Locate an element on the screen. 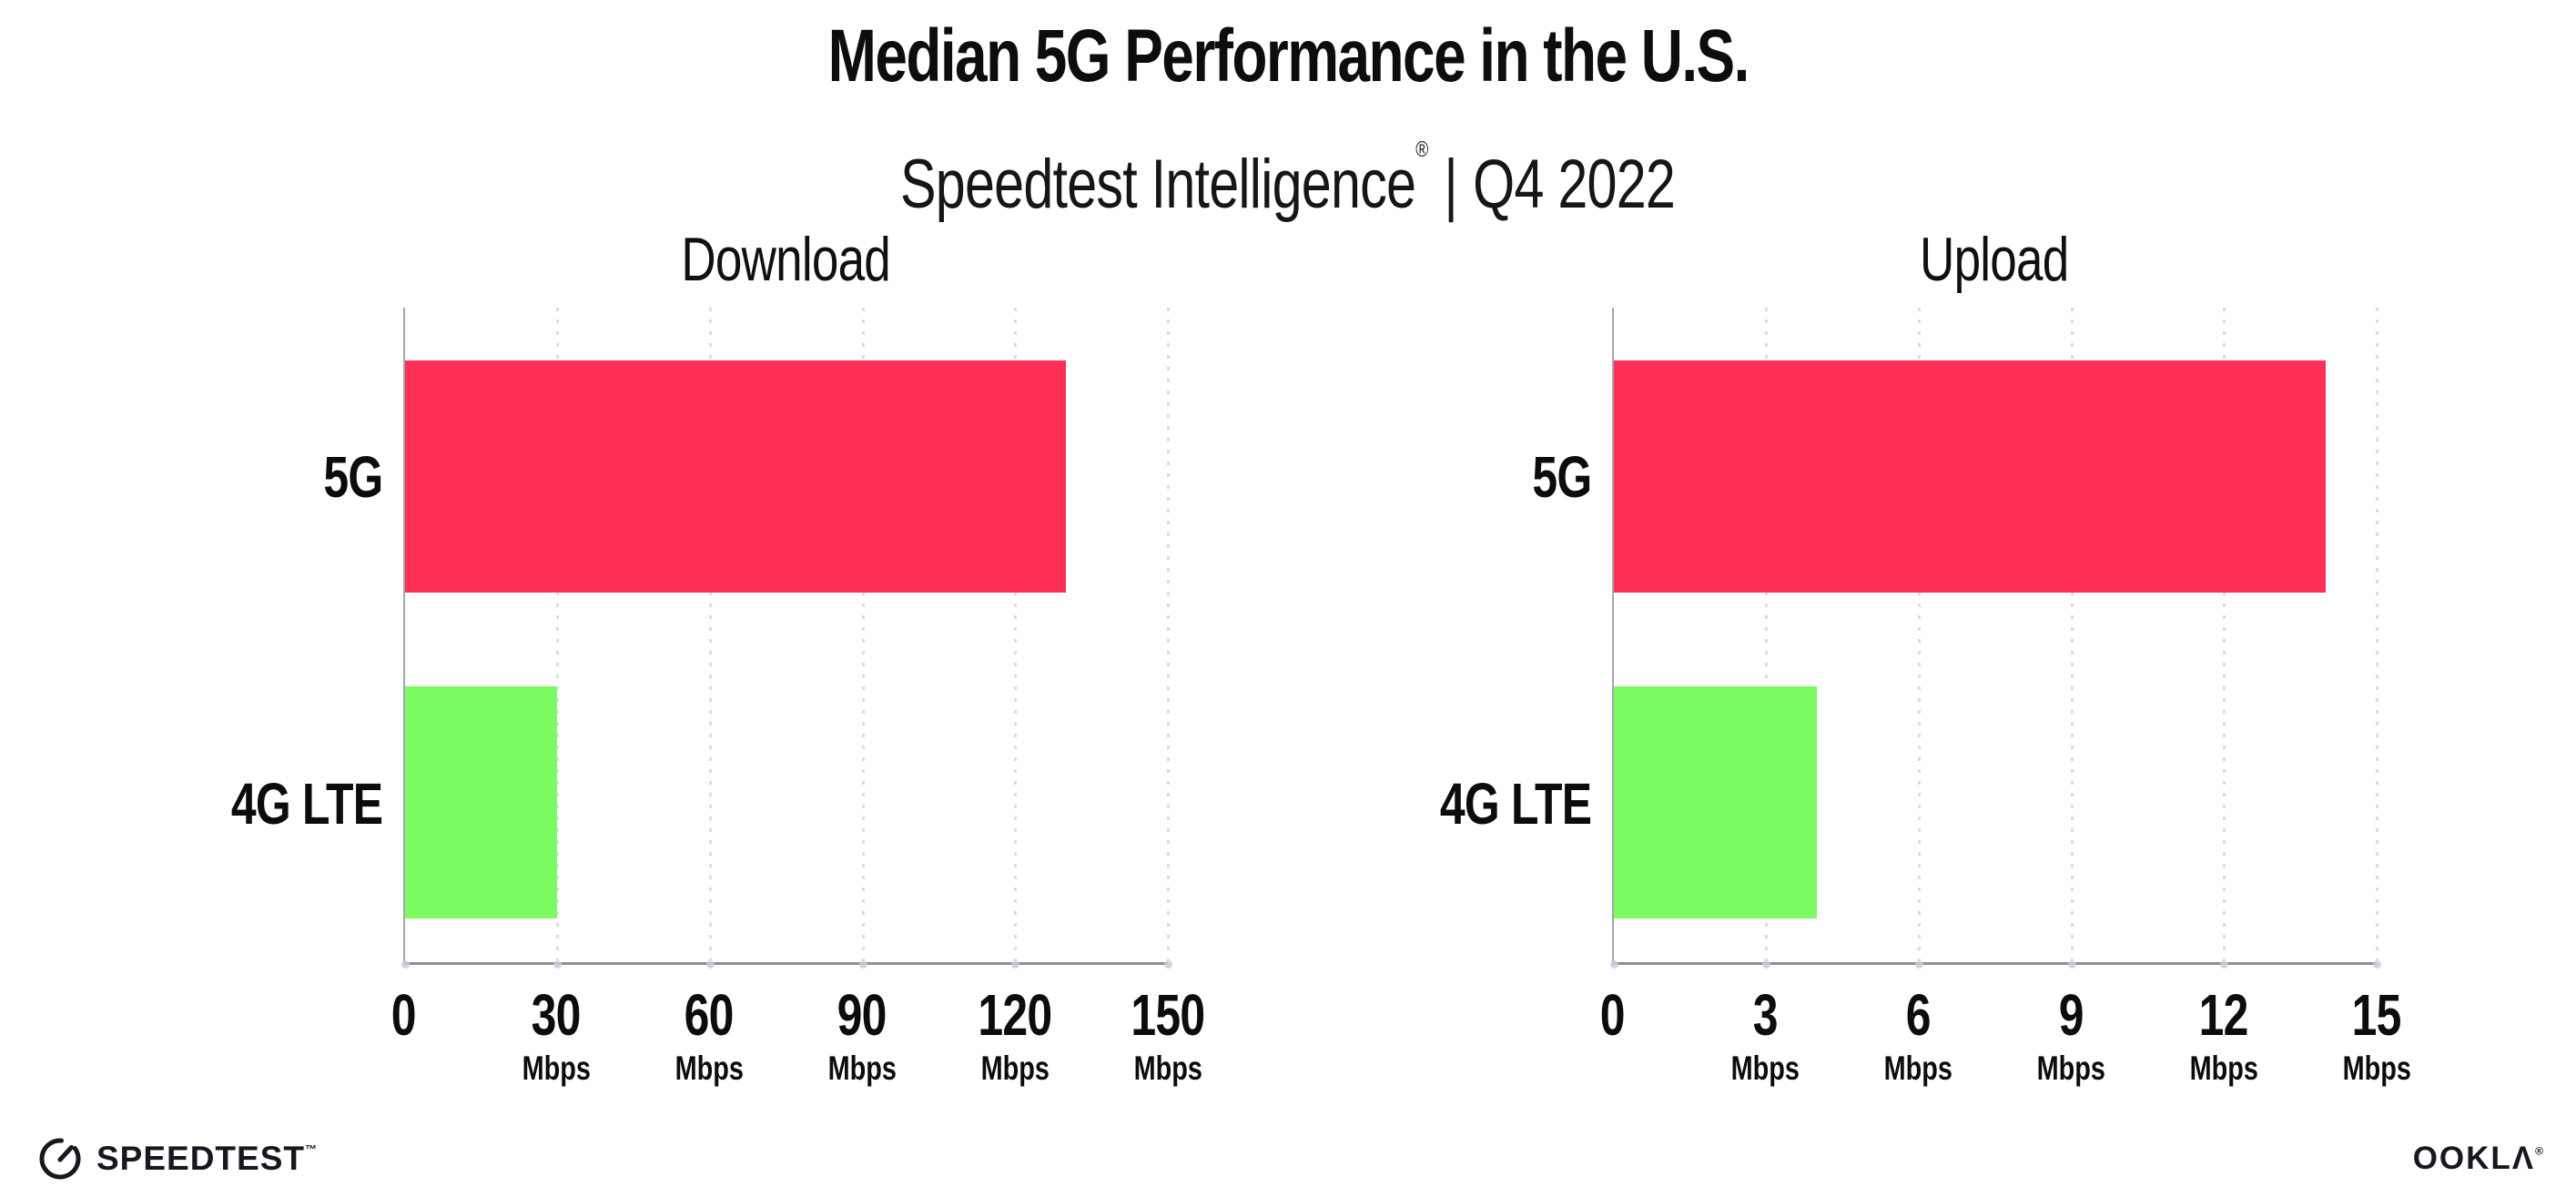 Image resolution: width=2576 pixels, height=1197 pixels. ookla-logo: OOKLΛ® is located at coordinates (2479, 1159).